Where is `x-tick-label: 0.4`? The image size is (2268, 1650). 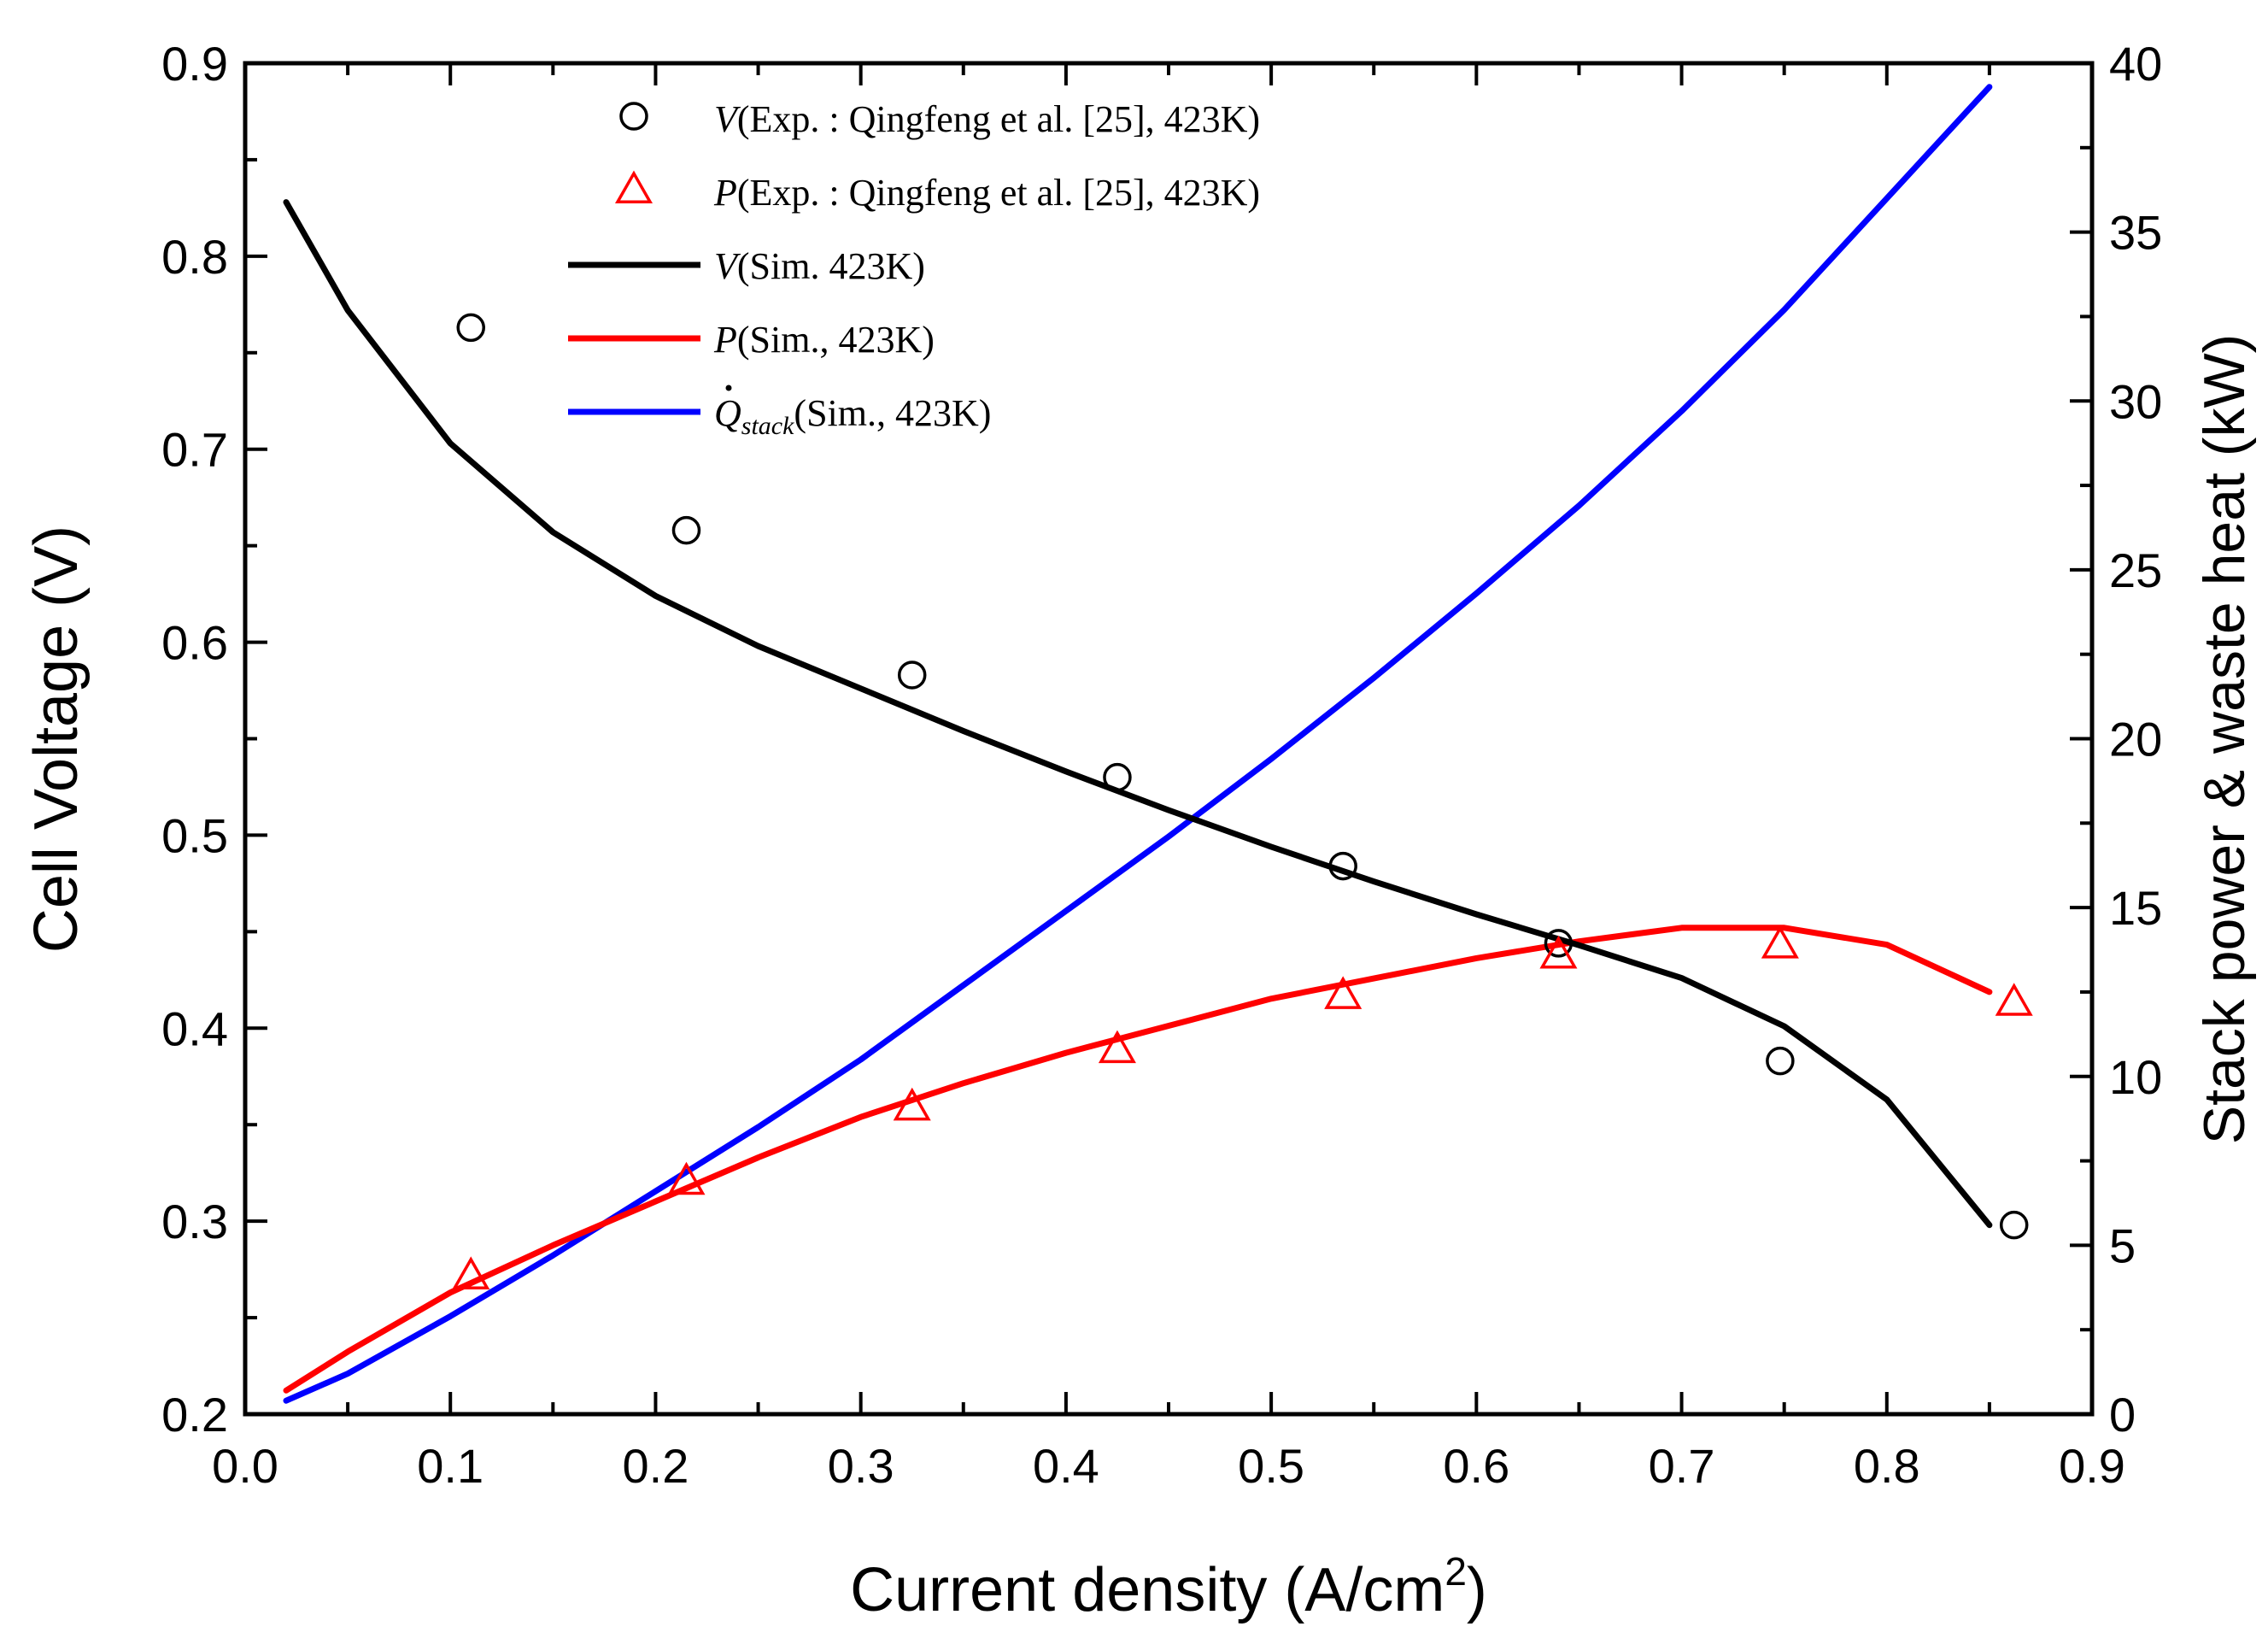
x-tick-label: 0.4 is located at coordinates (1066, 1466).